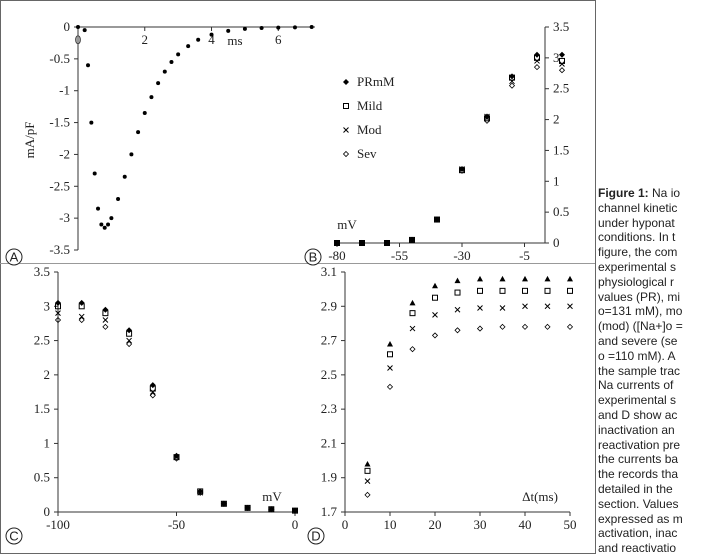  I want to click on x-tick-label: -30, so click(461, 255).